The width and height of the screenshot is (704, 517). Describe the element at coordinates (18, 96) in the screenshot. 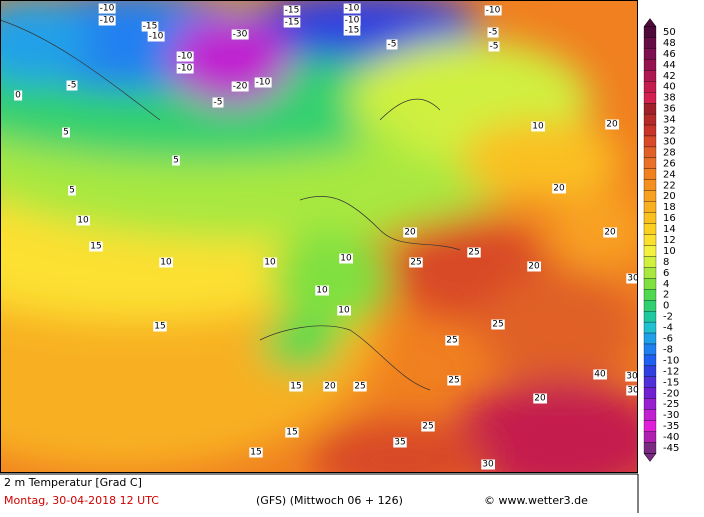

I see `contour-label: 0` at that location.